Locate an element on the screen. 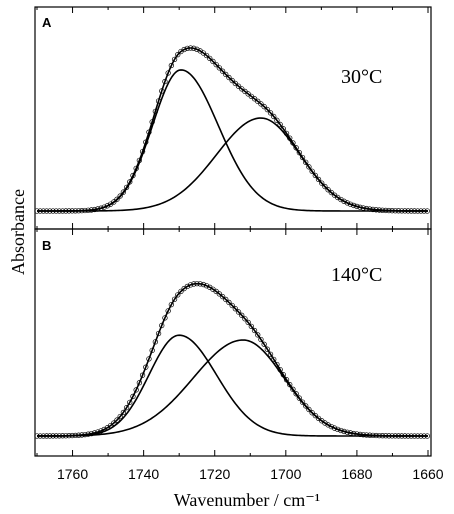 This screenshot has width=454, height=514. y-axis-title: Absorbance is located at coordinates (18, 232).